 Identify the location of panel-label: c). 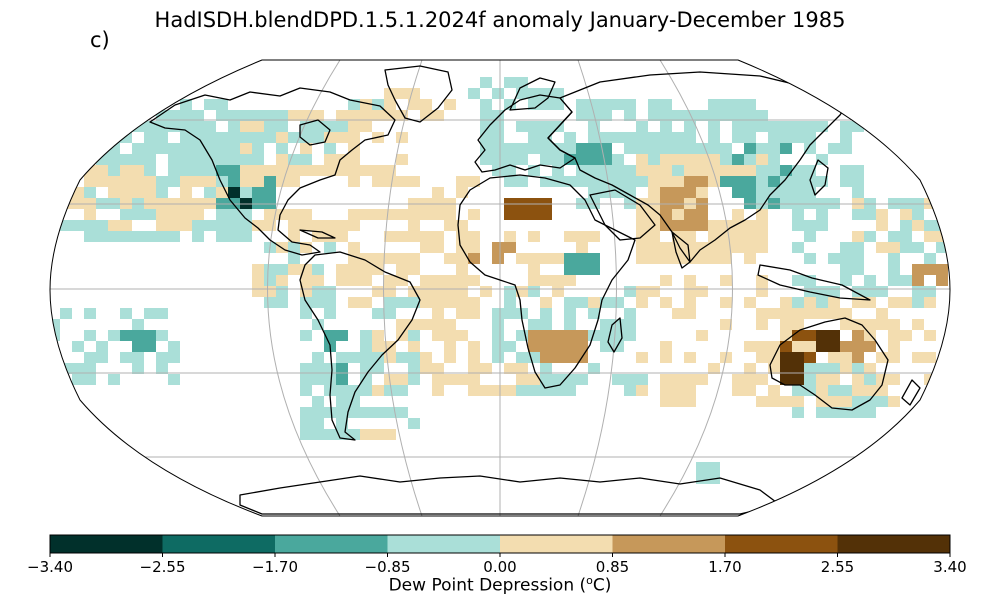
(100, 40).